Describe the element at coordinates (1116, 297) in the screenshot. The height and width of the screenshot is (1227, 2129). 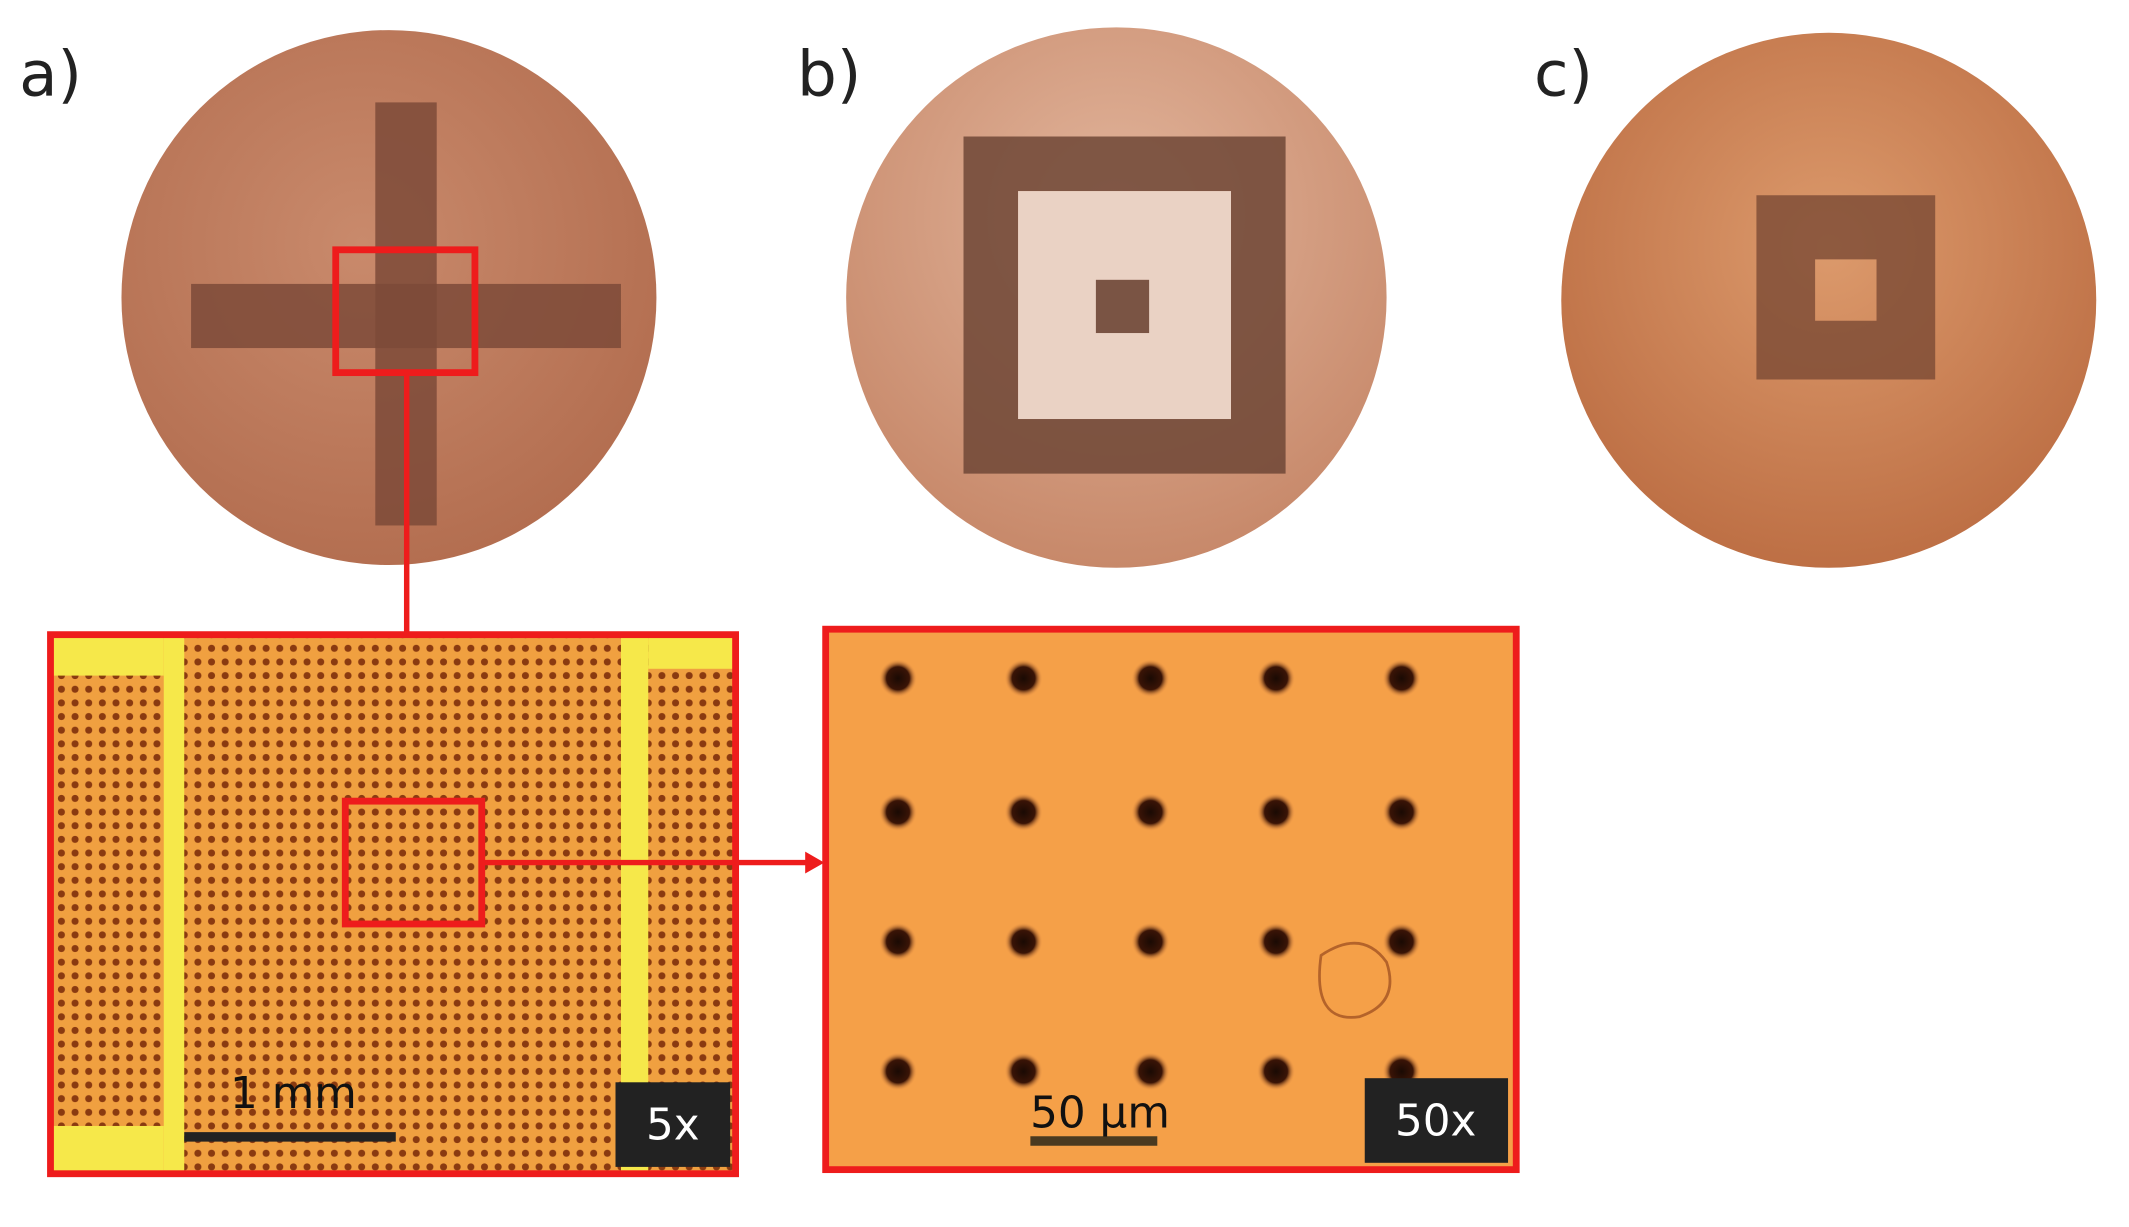
I see `sample-b` at that location.